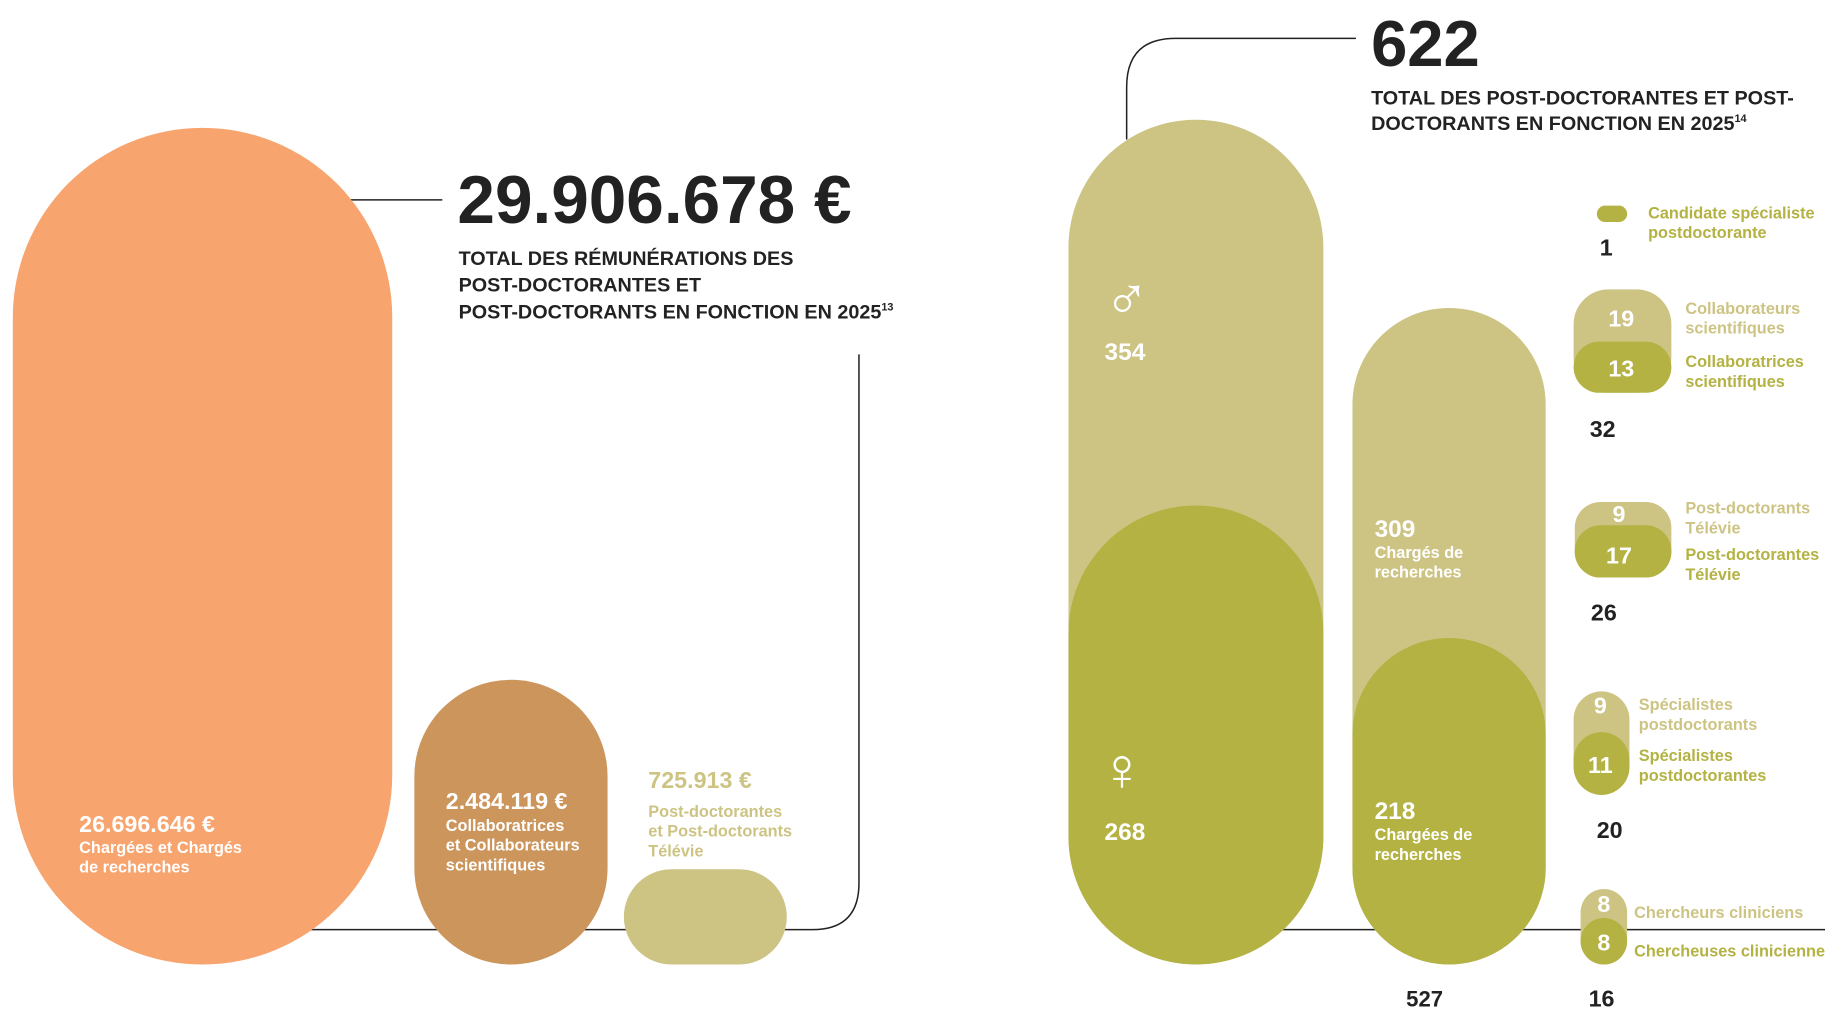 The image size is (1825, 1011). I want to click on title-text: POST-DOCTORANTS EN FONCTION EN 2025, so click(670, 312).